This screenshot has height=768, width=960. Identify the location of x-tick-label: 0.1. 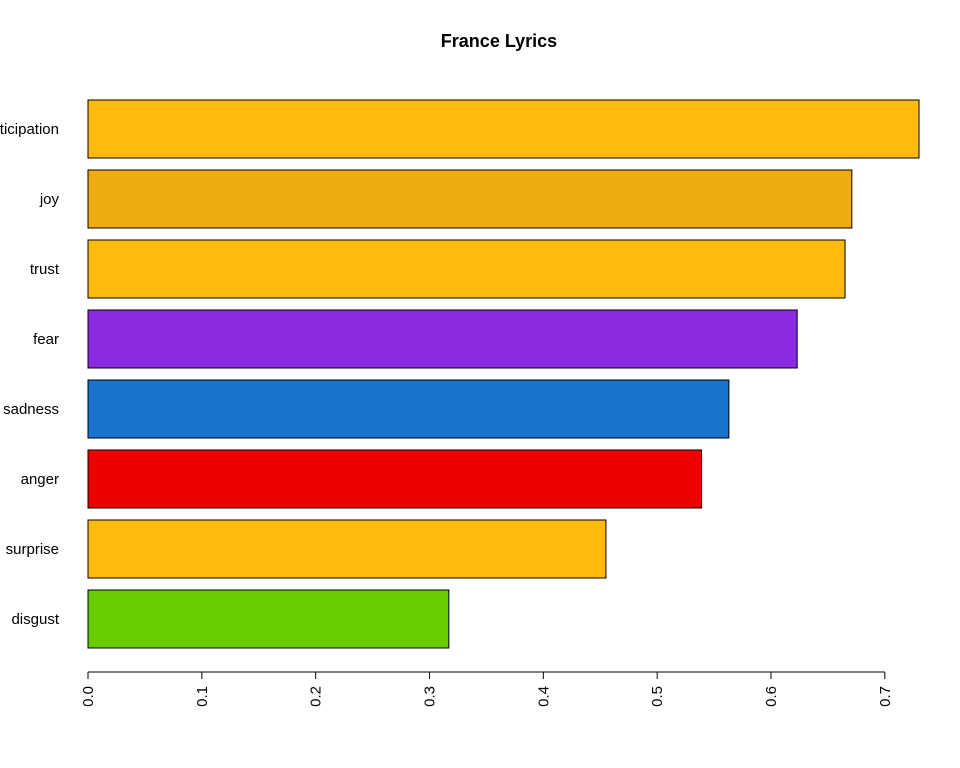
(202, 696).